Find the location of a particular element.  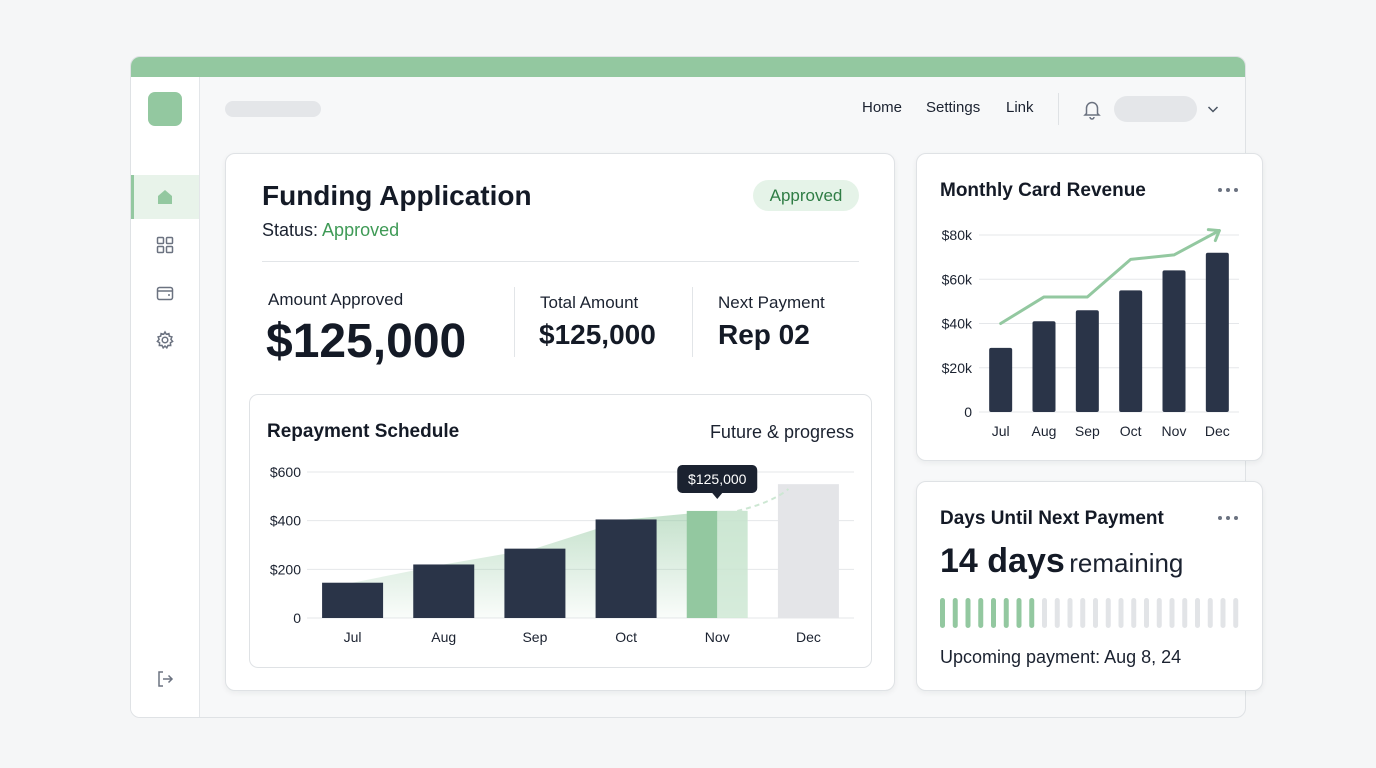

y-tick-label: $60k is located at coordinates (957, 279).